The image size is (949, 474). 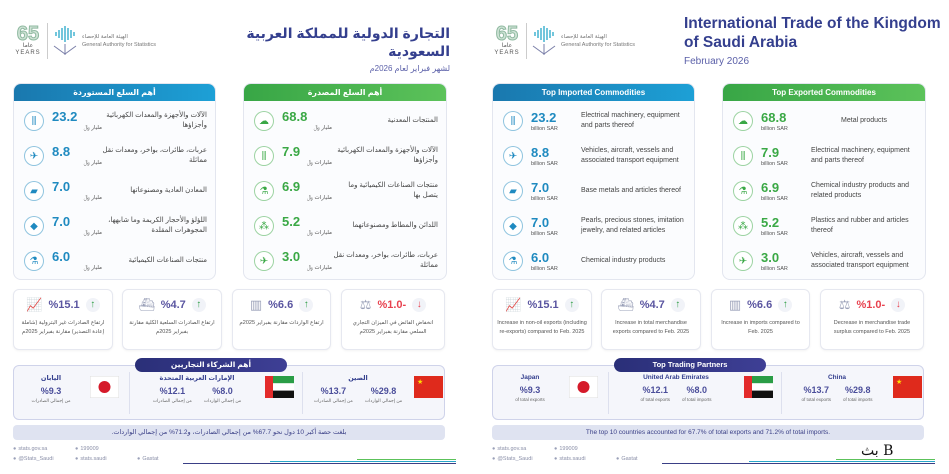 I want to click on partner-name: اليابان, so click(x=51, y=378).